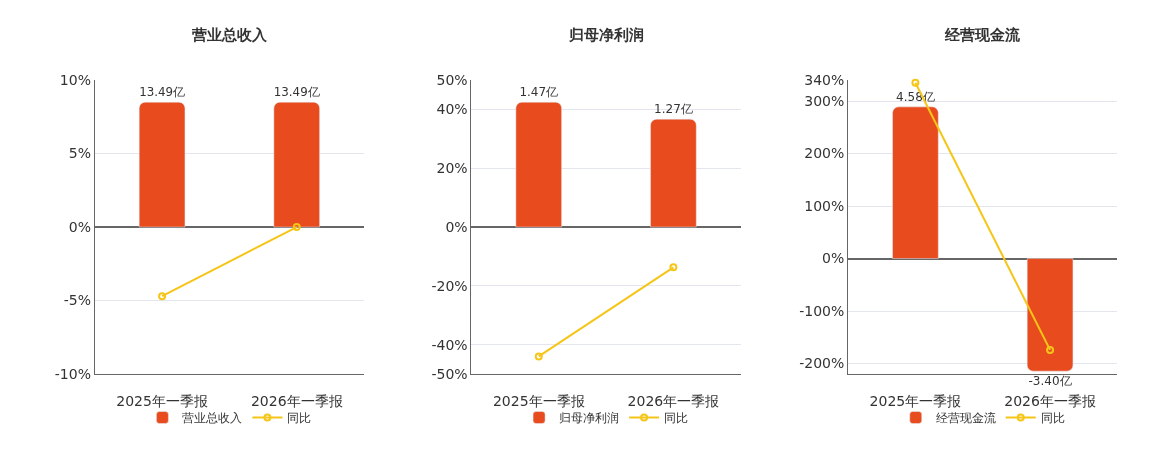 Image resolution: width=1160 pixels, height=450 pixels. I want to click on y-tick-label: 200%, so click(824, 153).